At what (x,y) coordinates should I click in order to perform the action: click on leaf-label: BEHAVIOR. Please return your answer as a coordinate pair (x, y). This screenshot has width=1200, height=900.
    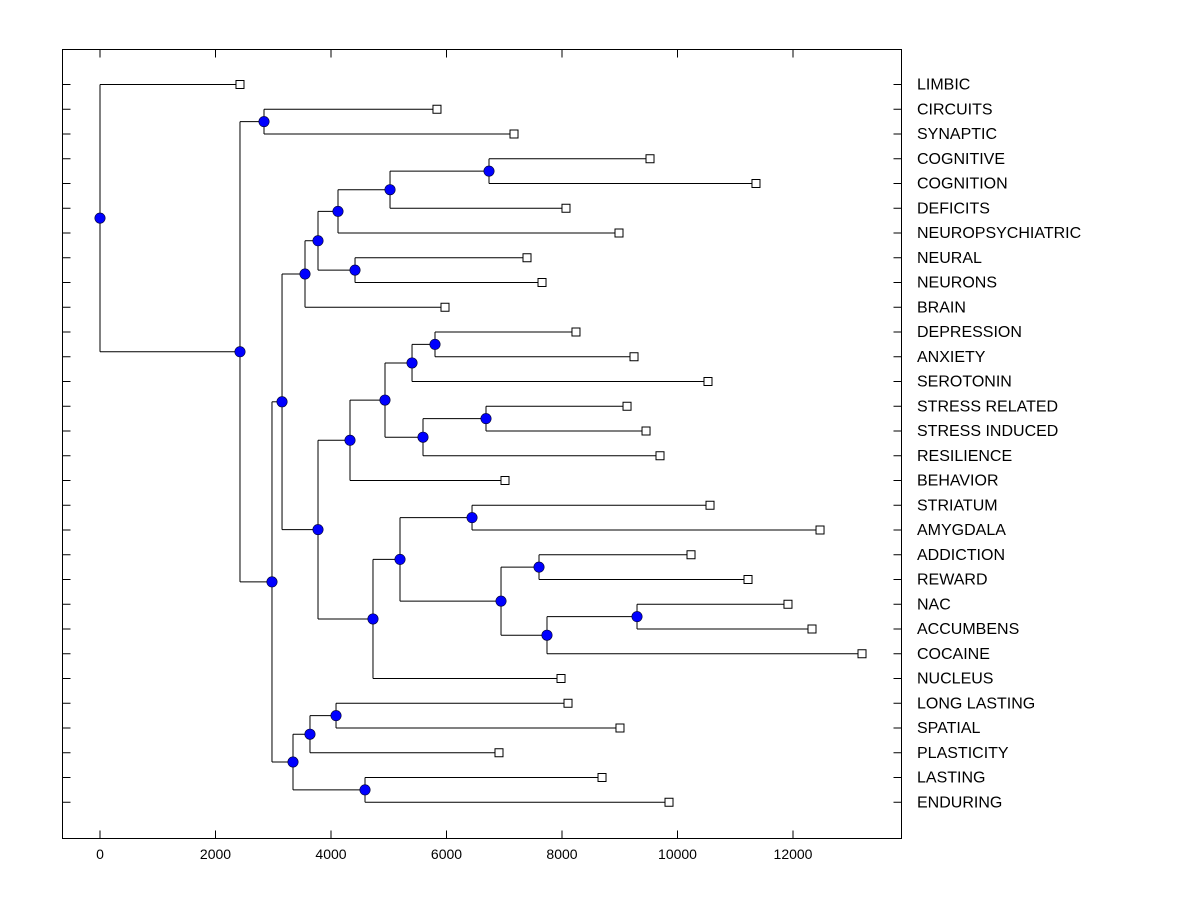
    Looking at the image, I should click on (958, 481).